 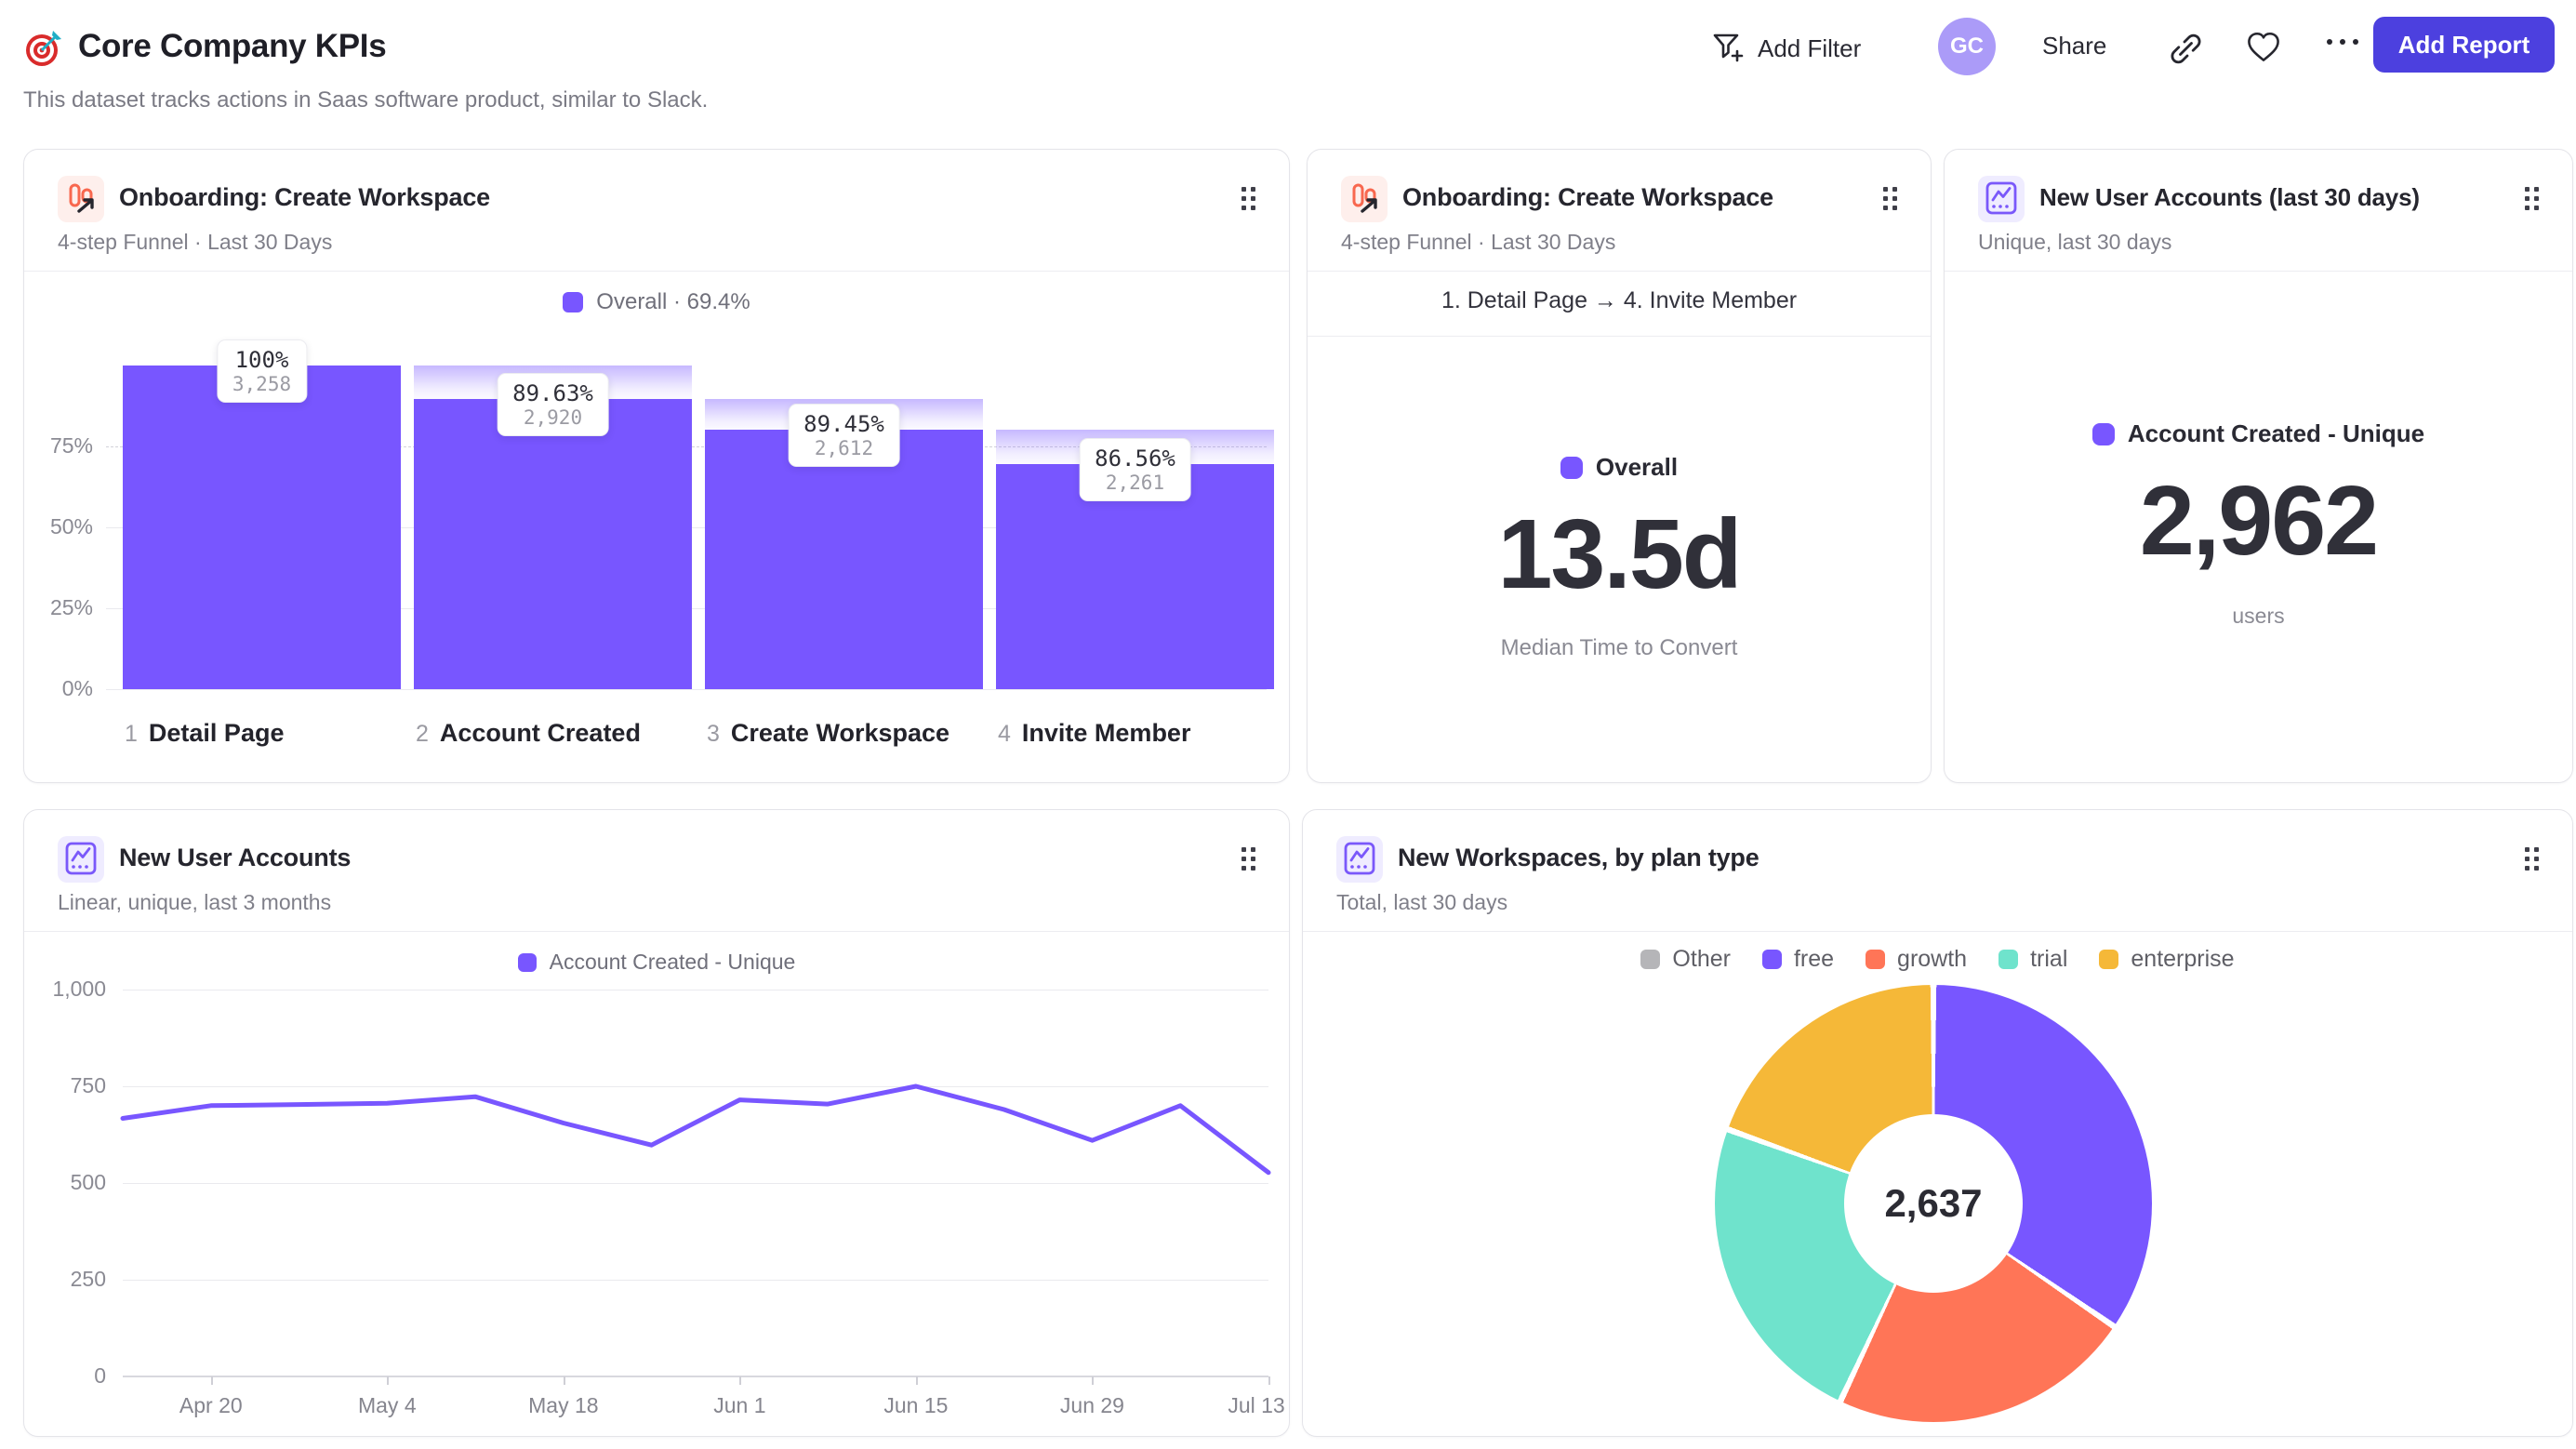 I want to click on y-axis-label: 1,000, so click(x=79, y=989).